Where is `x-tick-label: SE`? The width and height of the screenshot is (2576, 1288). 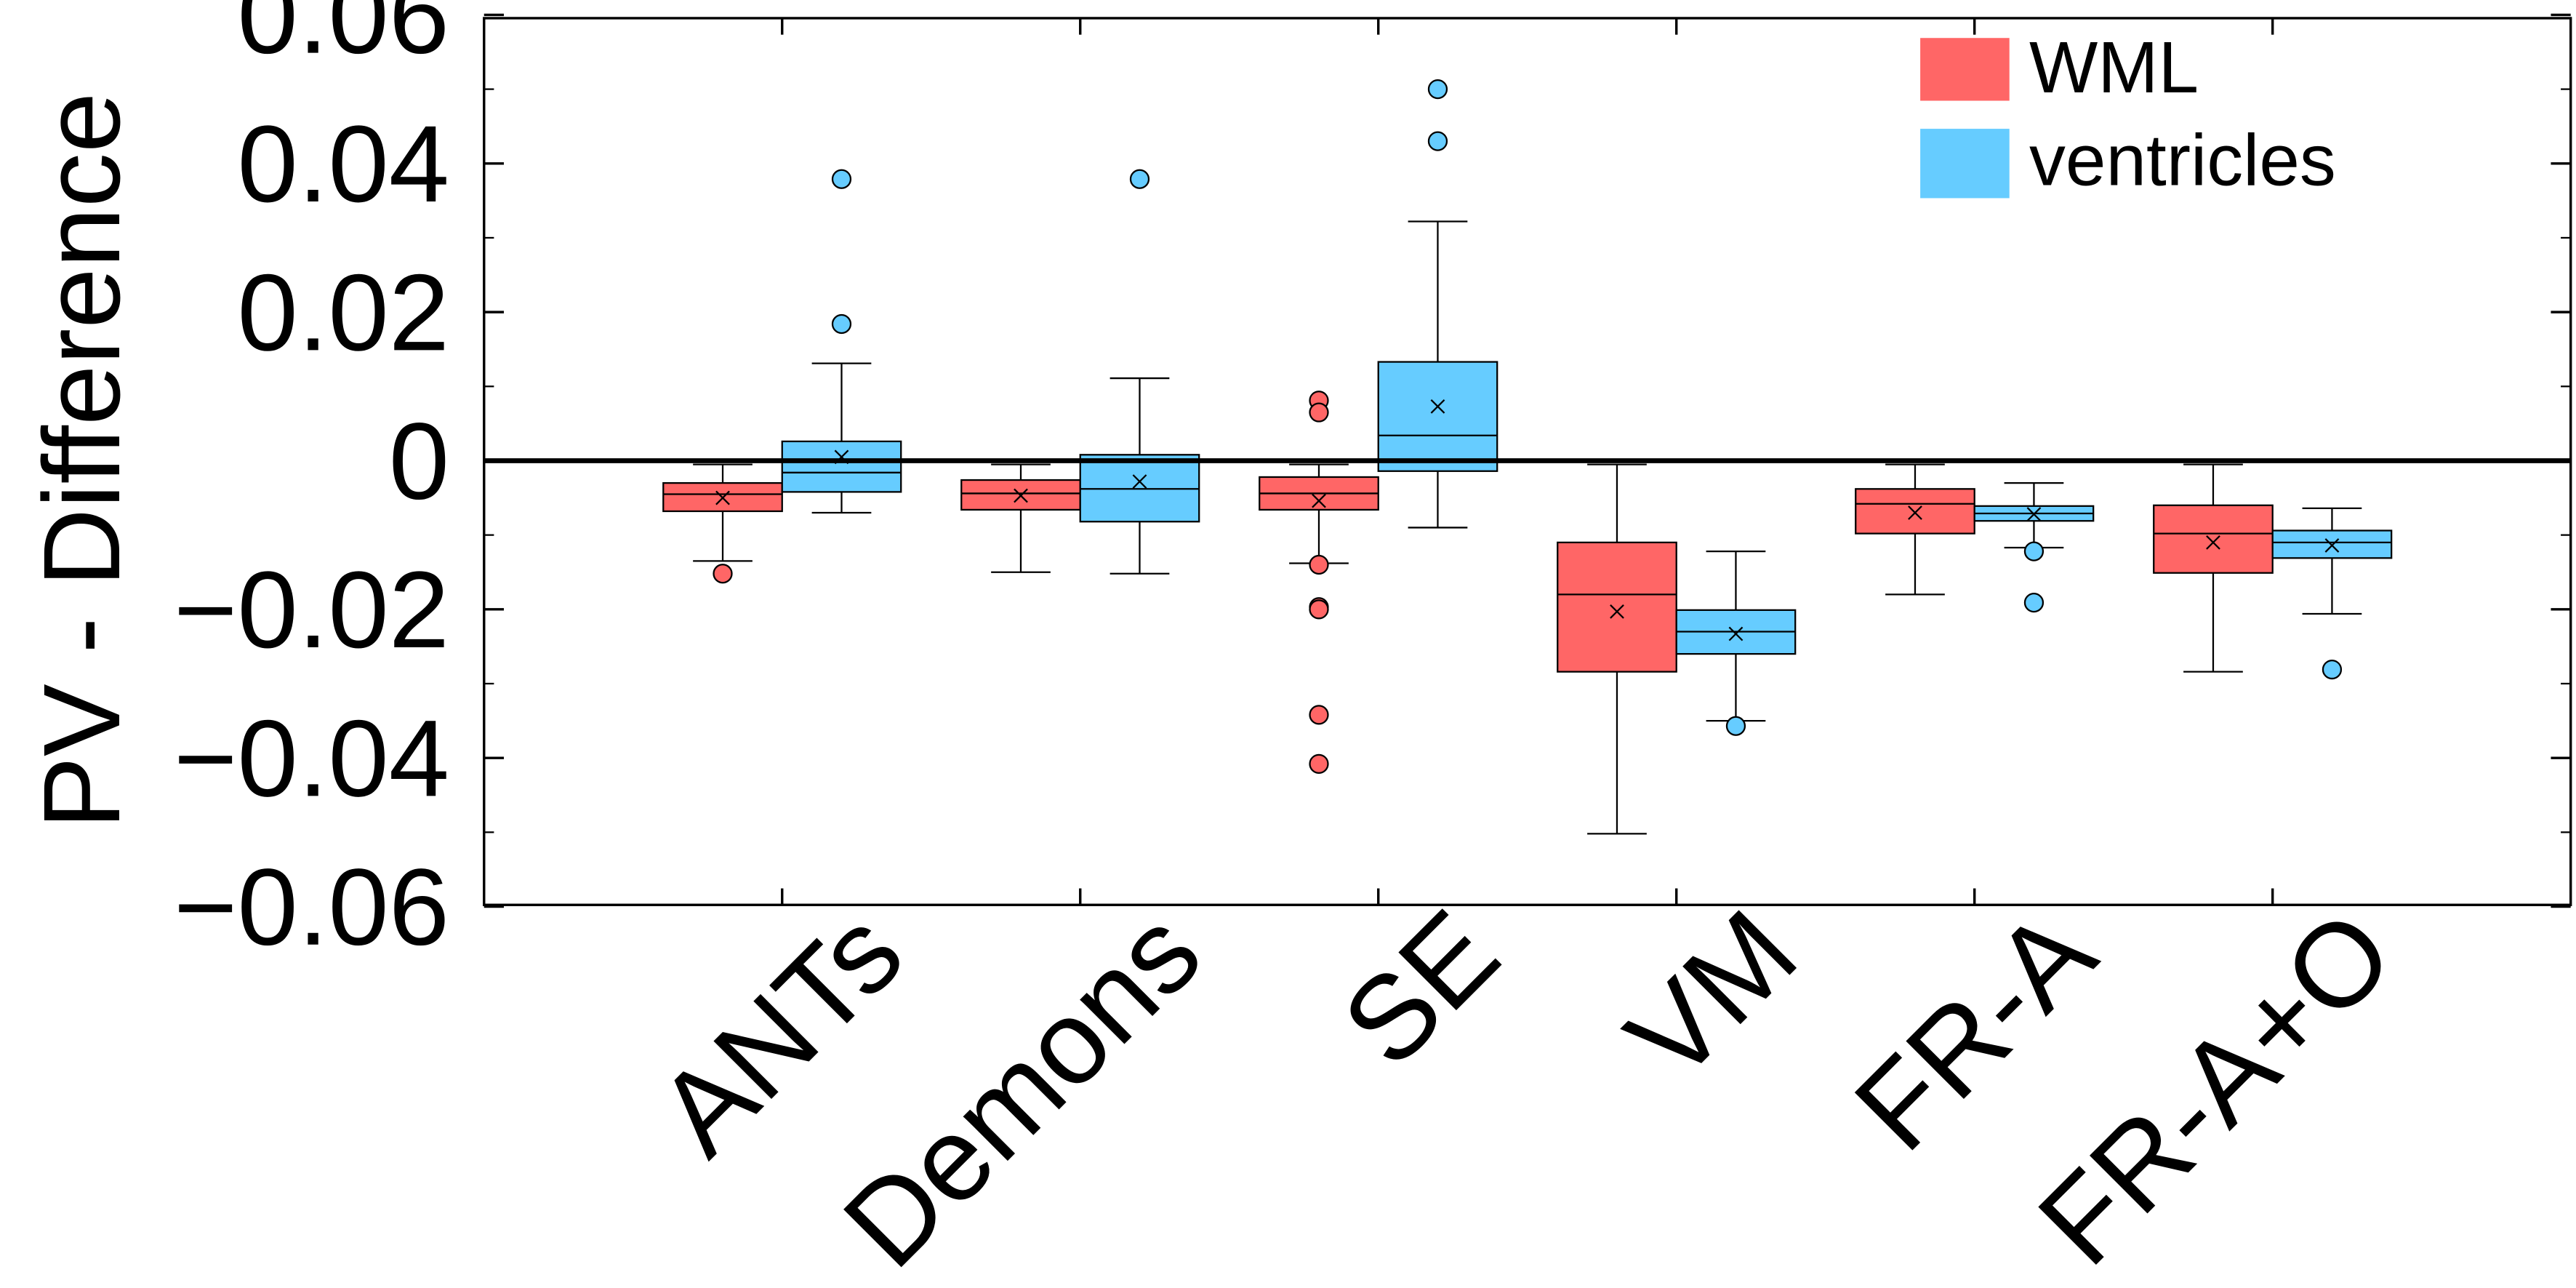
x-tick-label: SE is located at coordinates (1420, 988).